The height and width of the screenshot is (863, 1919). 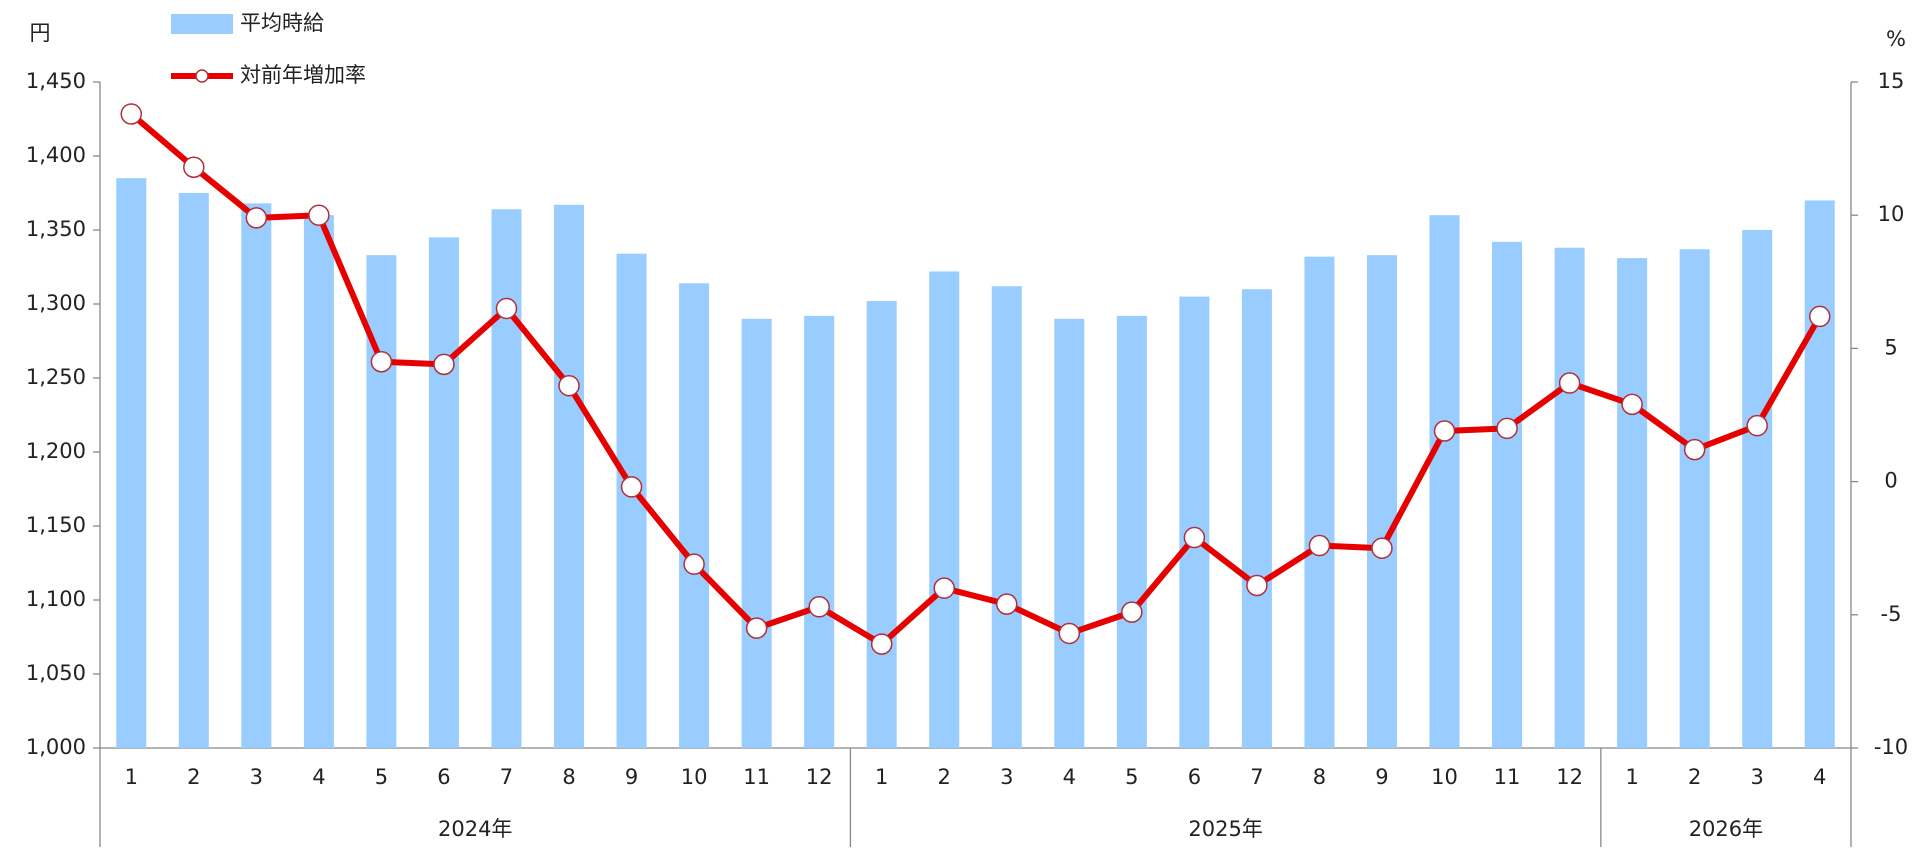 What do you see at coordinates (282, 23) in the screenshot?
I see `legend-label: 平均時給` at bounding box center [282, 23].